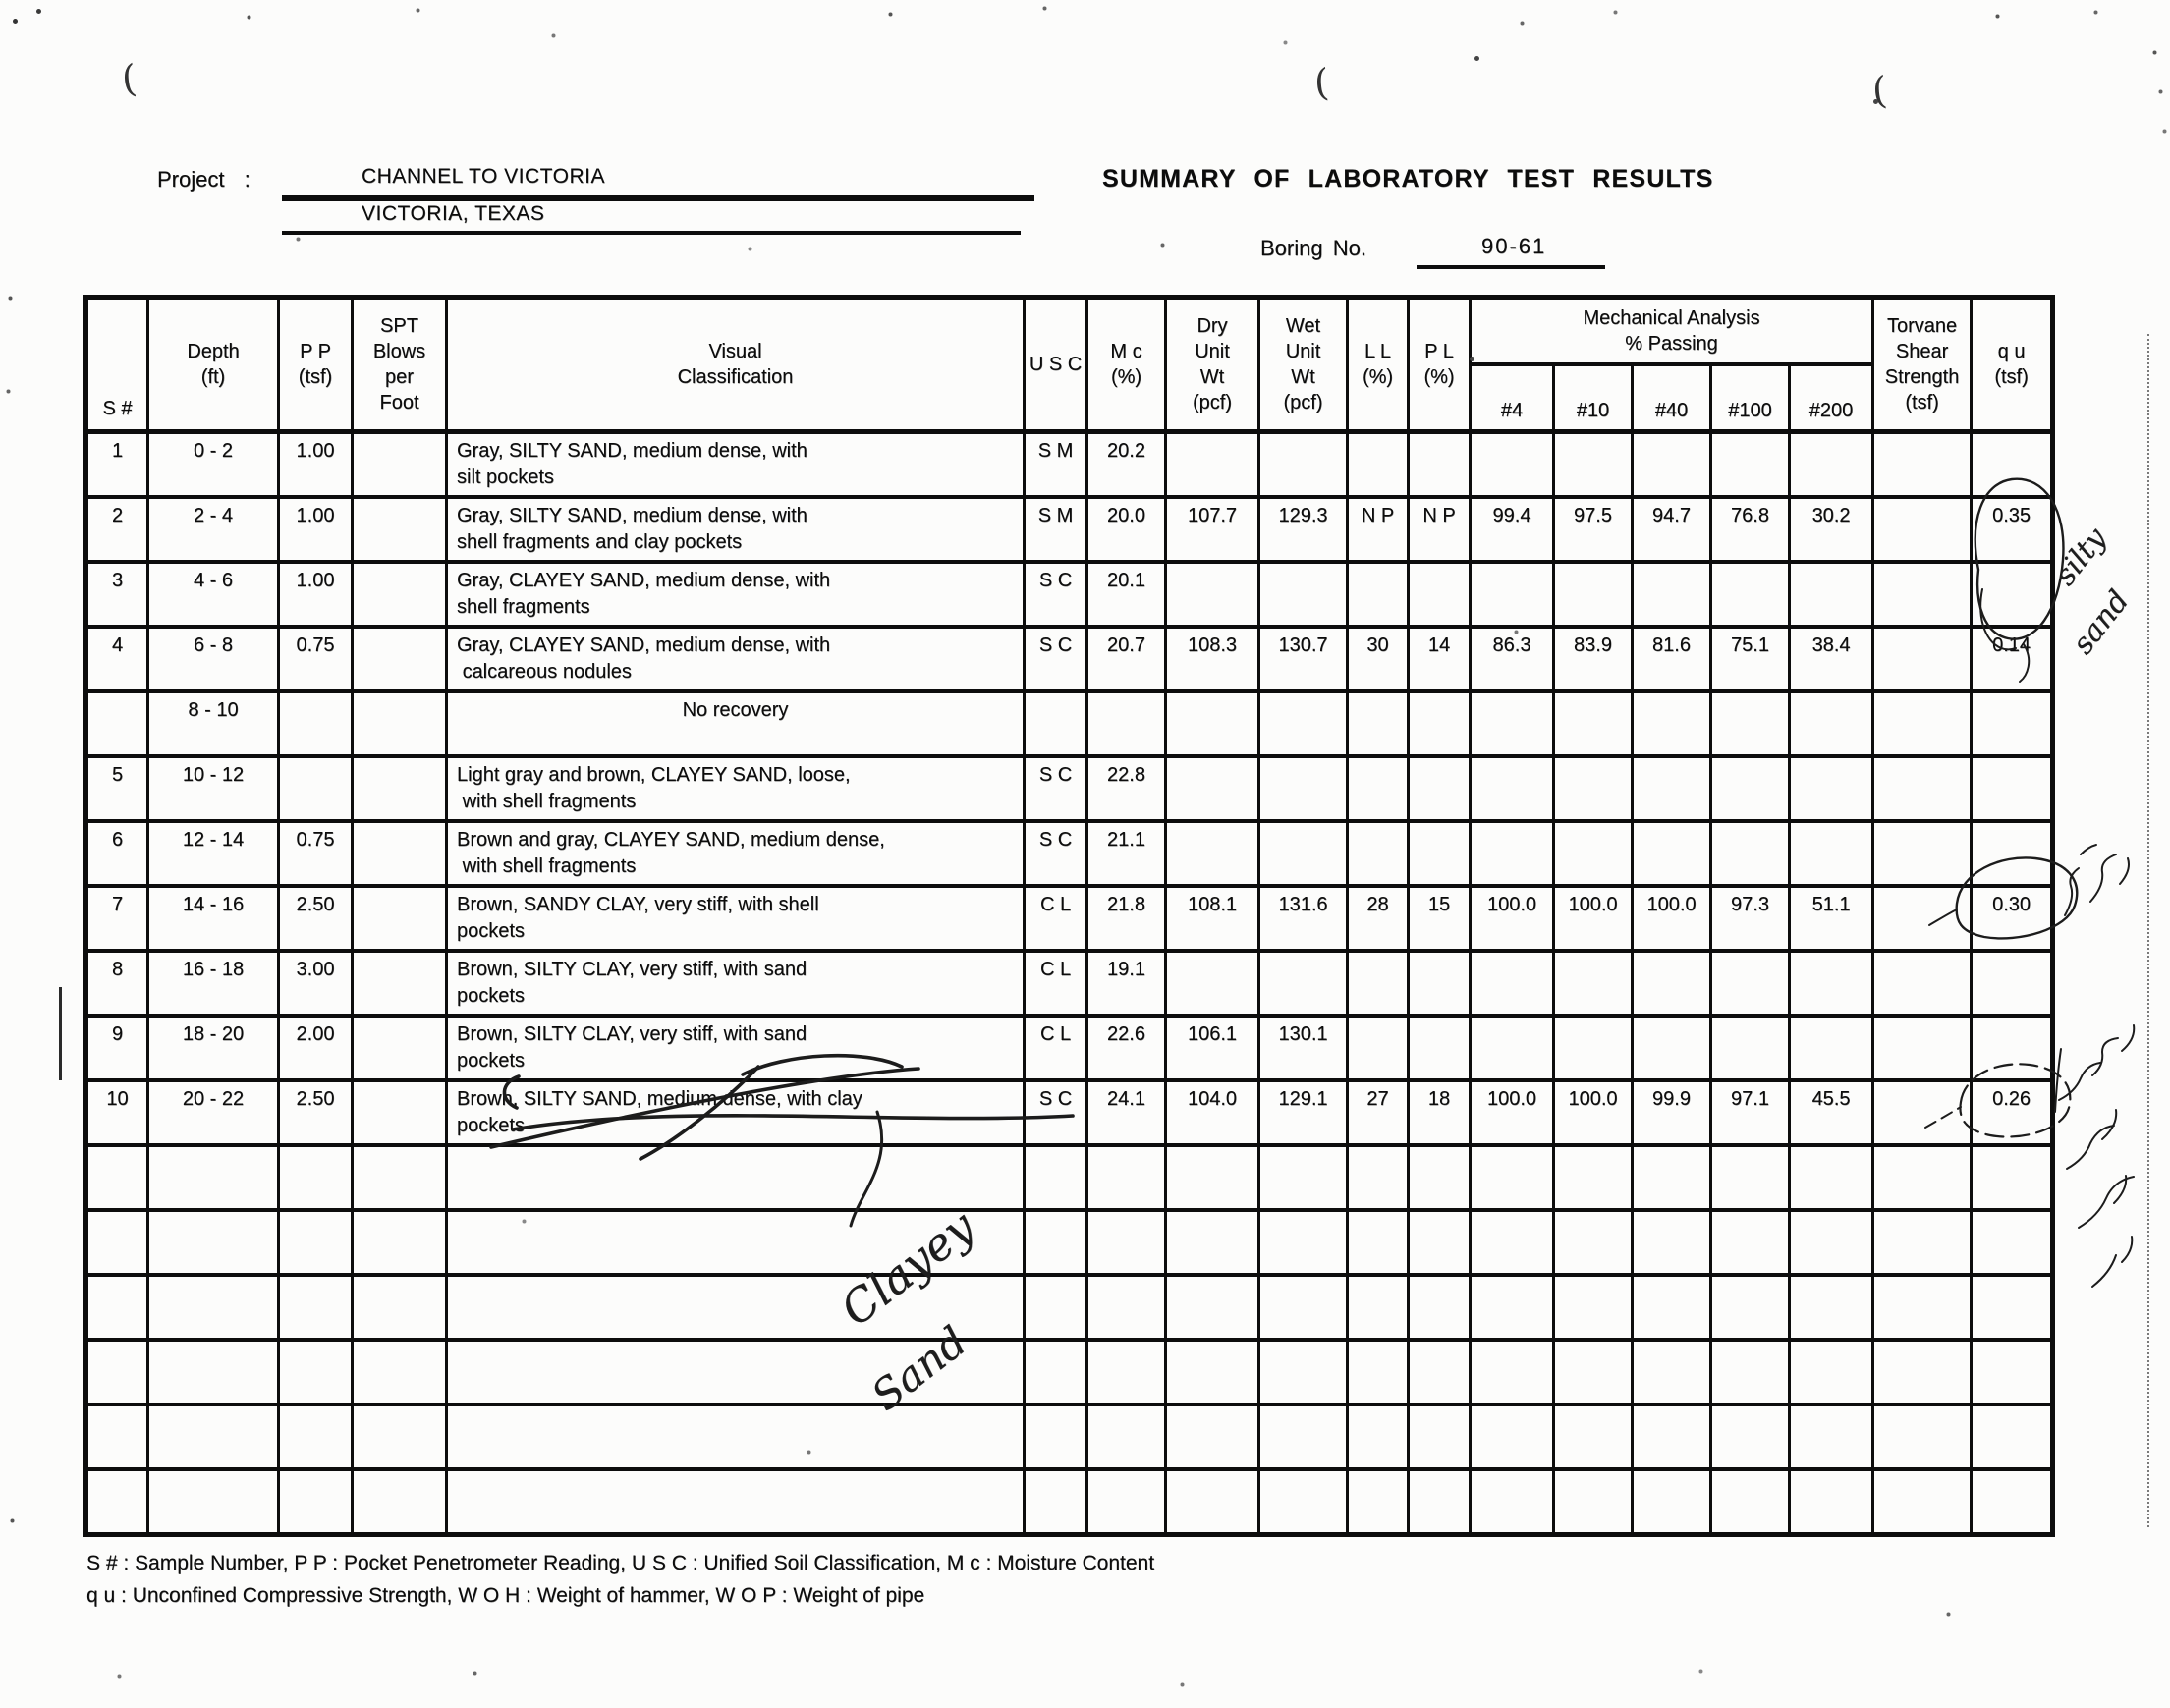 Image resolution: width=2170 pixels, height=1708 pixels. What do you see at coordinates (116, 723) in the screenshot?
I see `cell-s` at bounding box center [116, 723].